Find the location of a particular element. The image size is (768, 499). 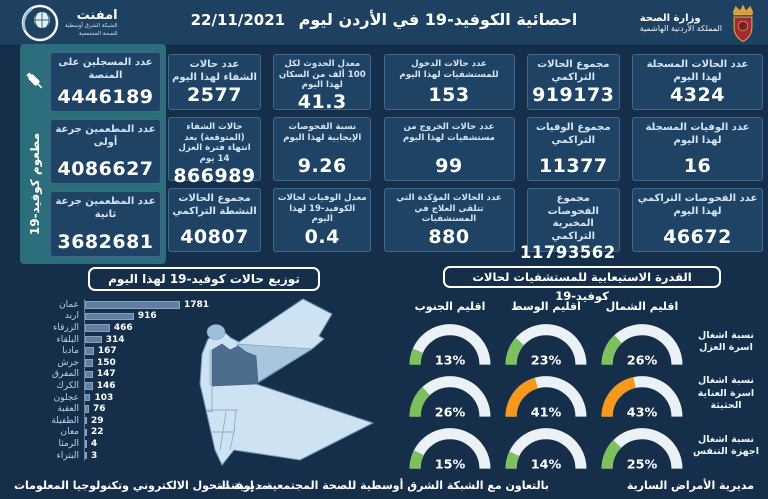

gauge-row-label: نسبة اشغال اسرة العناية الحثيثة is located at coordinates (726, 393).